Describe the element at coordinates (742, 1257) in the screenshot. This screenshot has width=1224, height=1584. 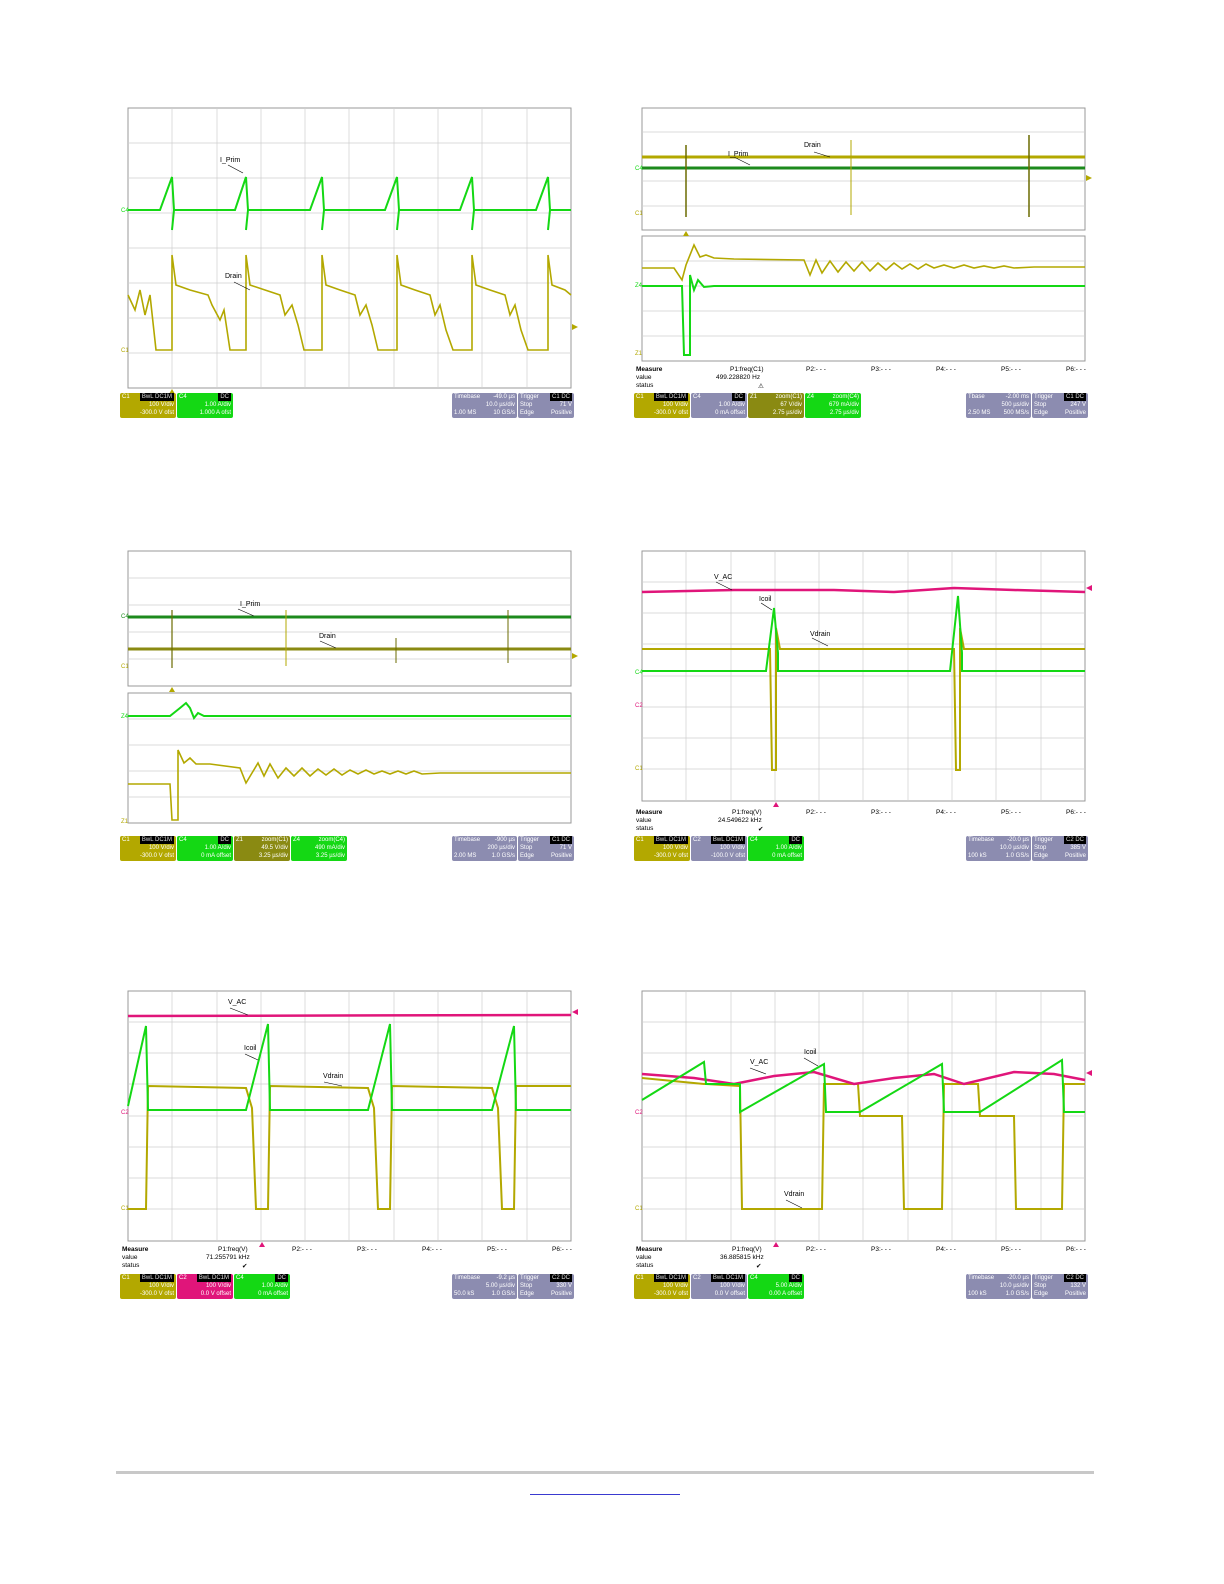
I see `measure-p1-value: 36.885815 kHz` at that location.